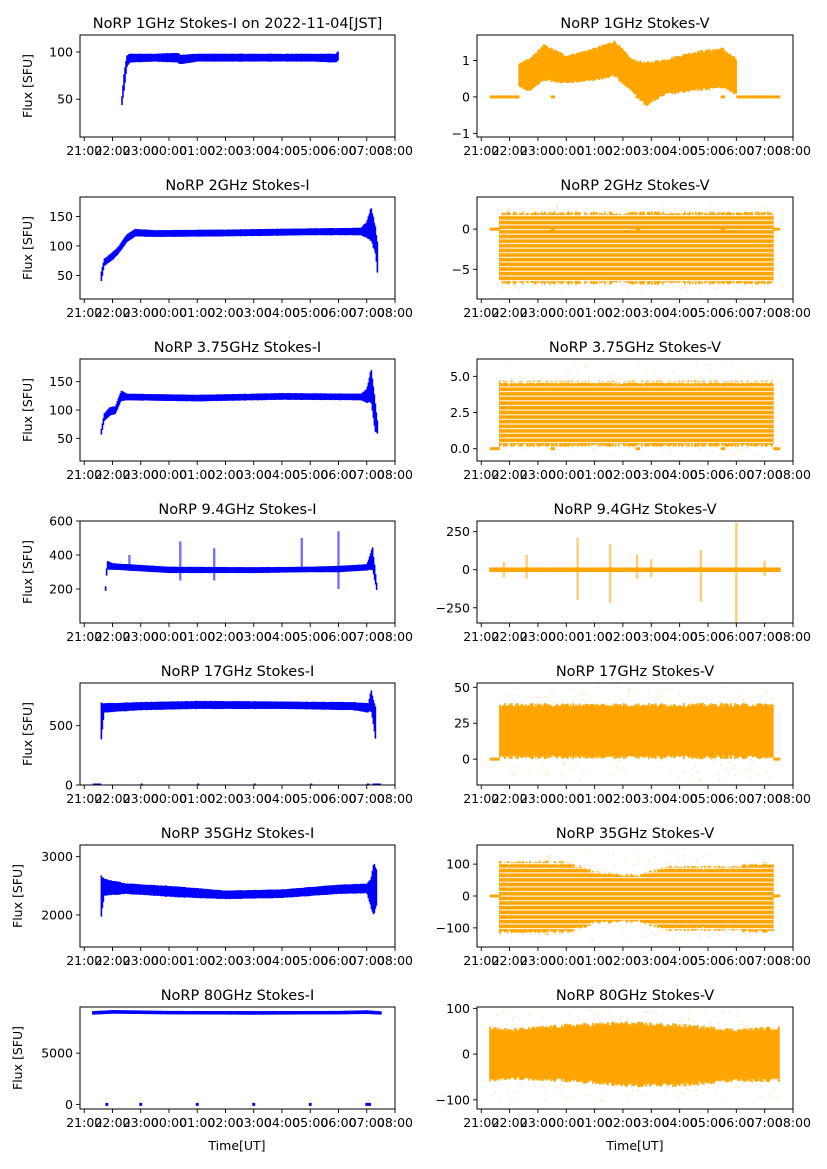 This screenshot has height=1169, width=827. I want to click on zero-marker, so click(97, 784).